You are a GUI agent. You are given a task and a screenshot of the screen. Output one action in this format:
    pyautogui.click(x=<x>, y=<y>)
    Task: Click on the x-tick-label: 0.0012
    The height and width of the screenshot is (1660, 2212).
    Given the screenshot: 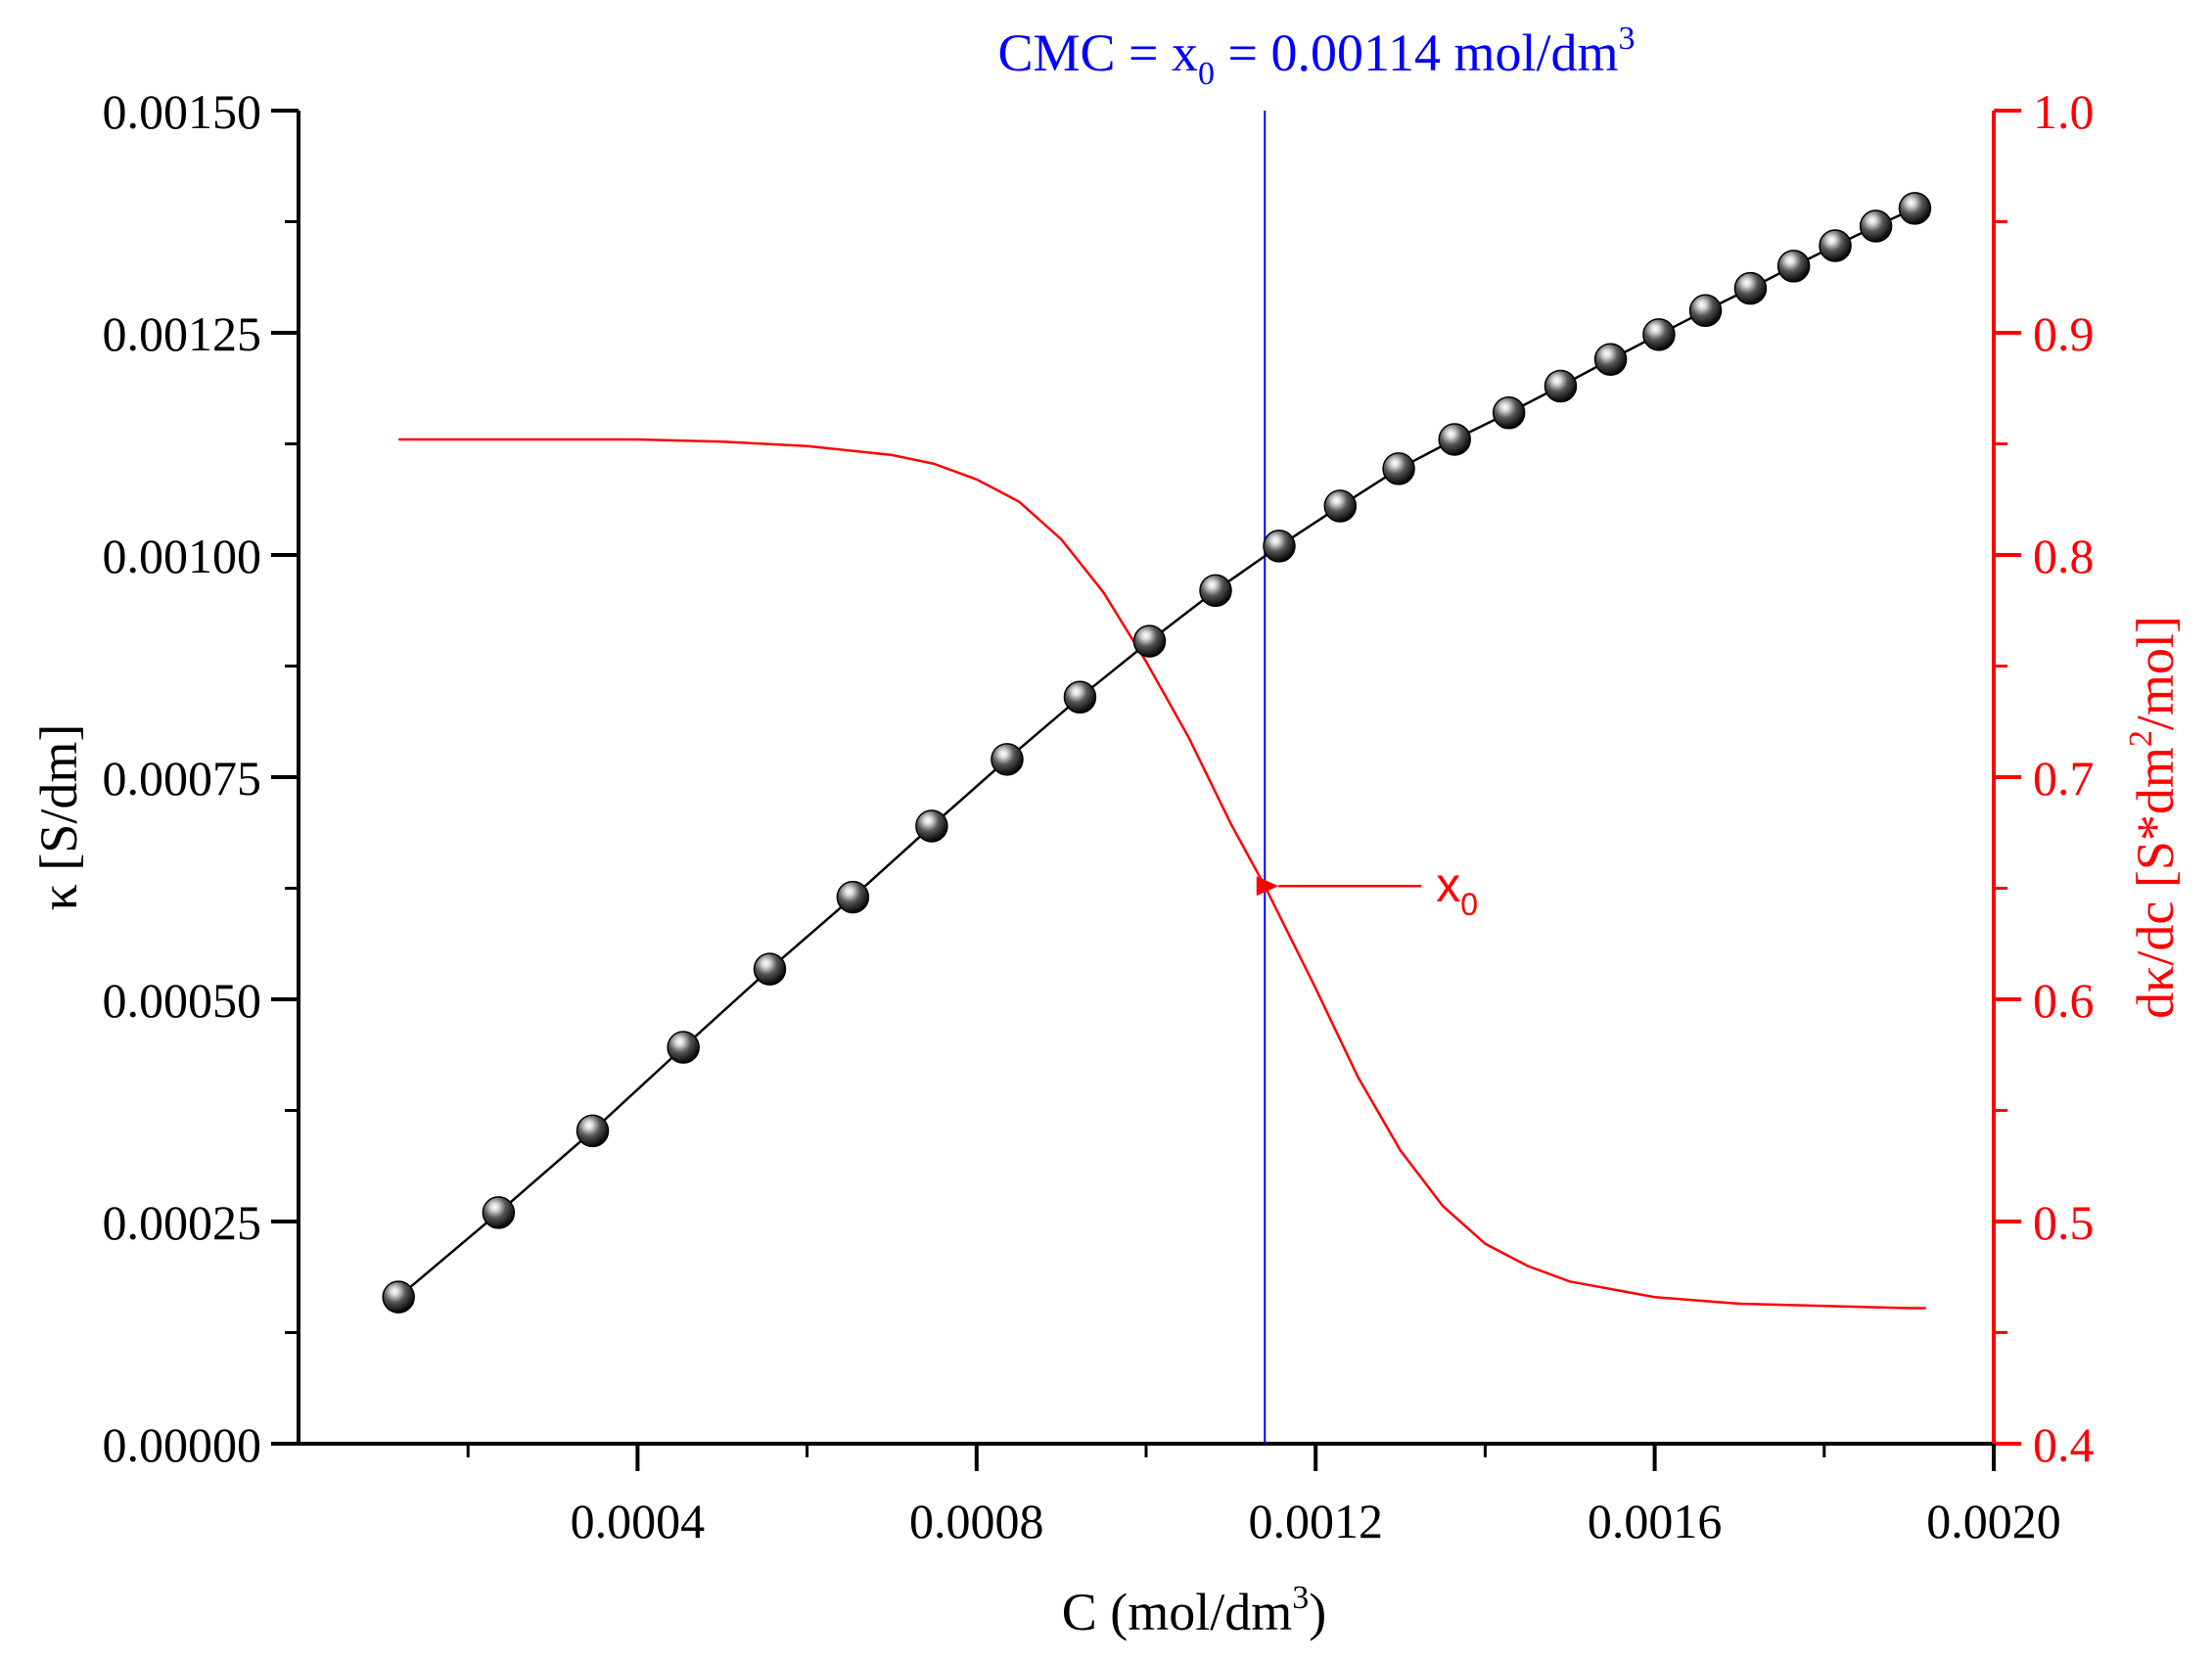 What is the action you would take?
    pyautogui.click(x=1315, y=1521)
    